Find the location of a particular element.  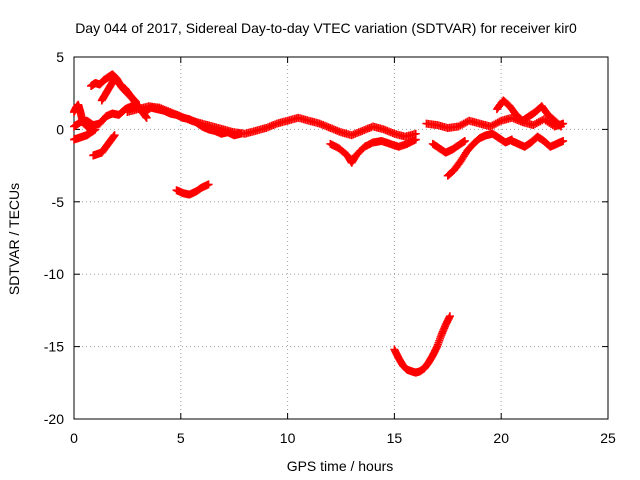

x-tick-label: 25 is located at coordinates (608, 438).